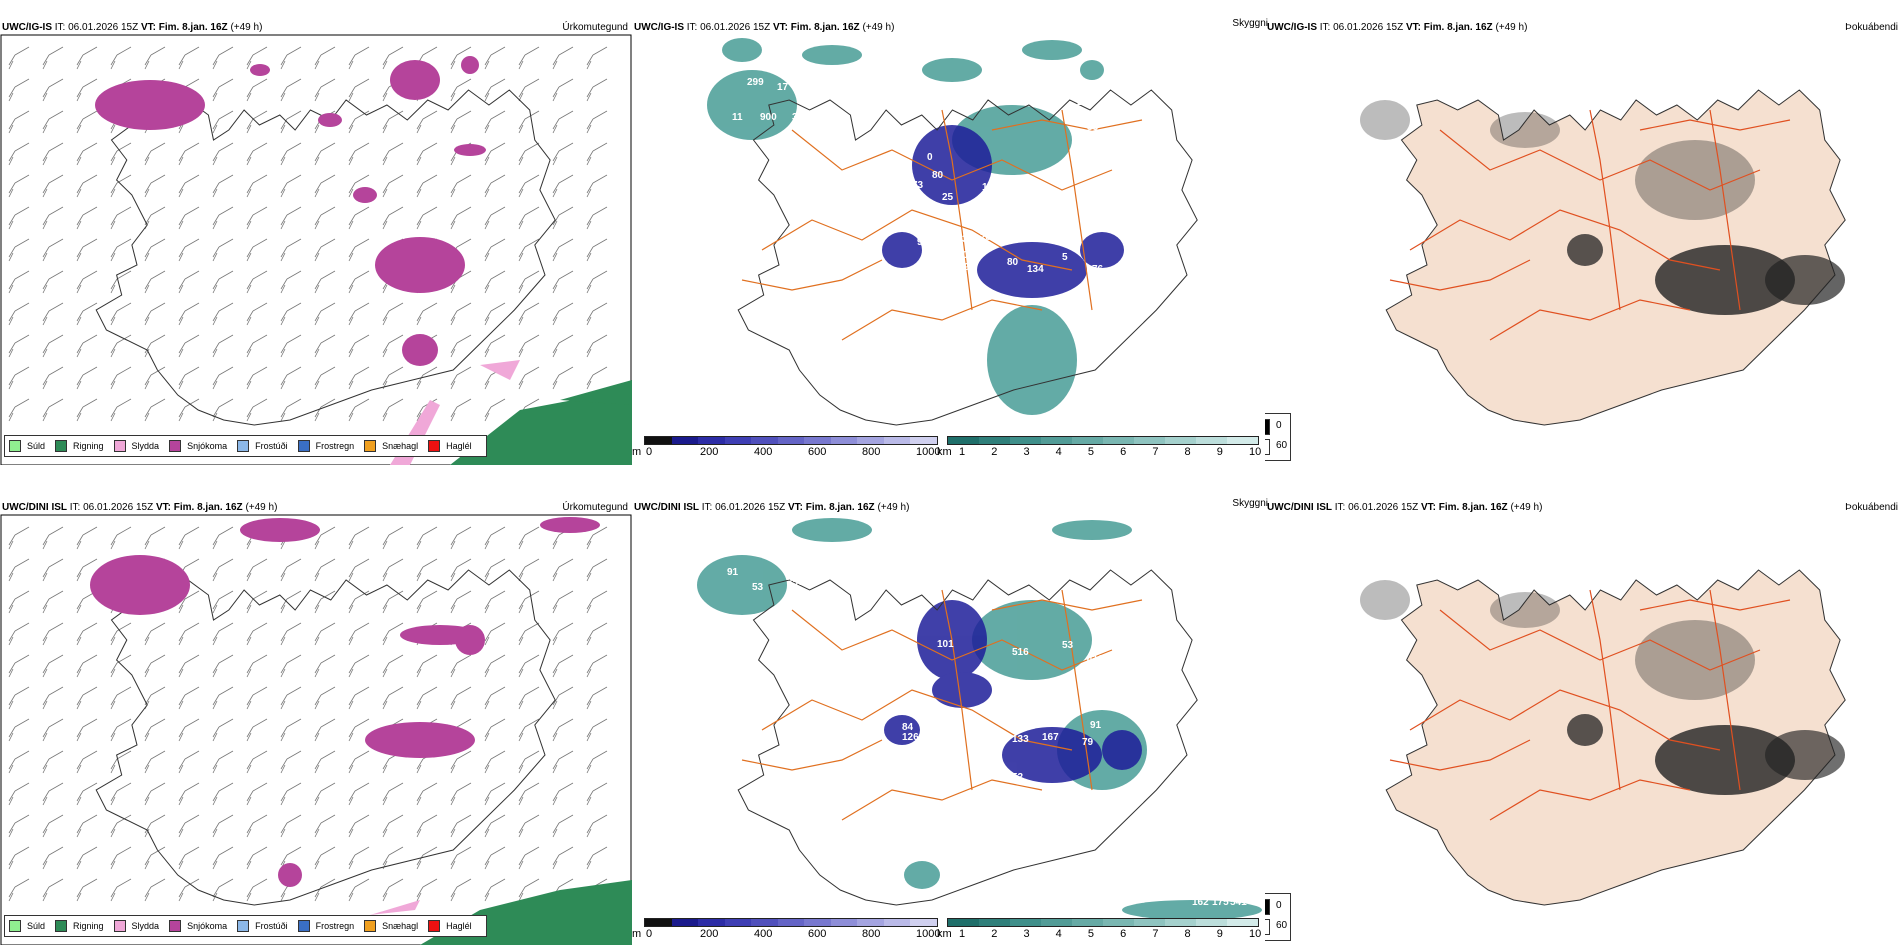 The image size is (1900, 950). I want to click on fog-index-title: Þokuábendi, so click(1871, 507).